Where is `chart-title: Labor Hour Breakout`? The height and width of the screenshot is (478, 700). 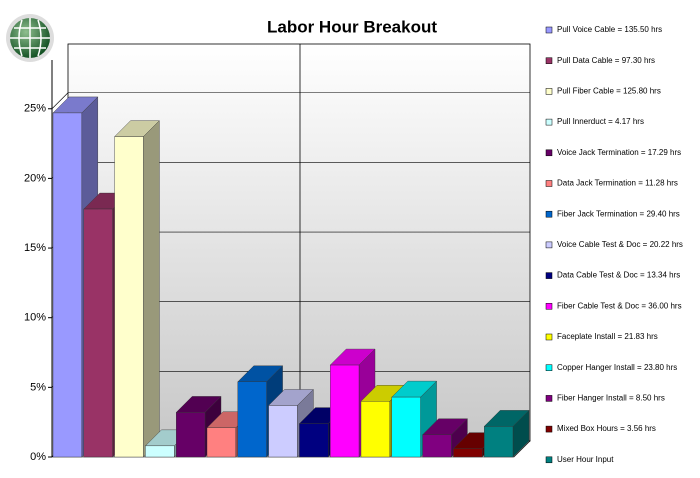 chart-title: Labor Hour Breakout is located at coordinates (352, 26).